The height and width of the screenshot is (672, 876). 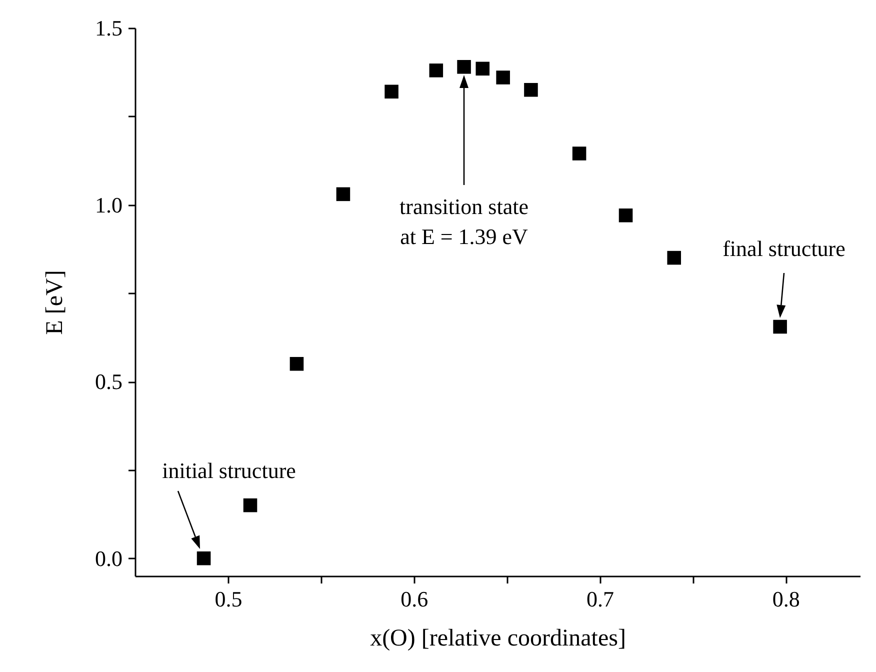 I want to click on x-tick-label: 0.5, so click(x=228, y=599).